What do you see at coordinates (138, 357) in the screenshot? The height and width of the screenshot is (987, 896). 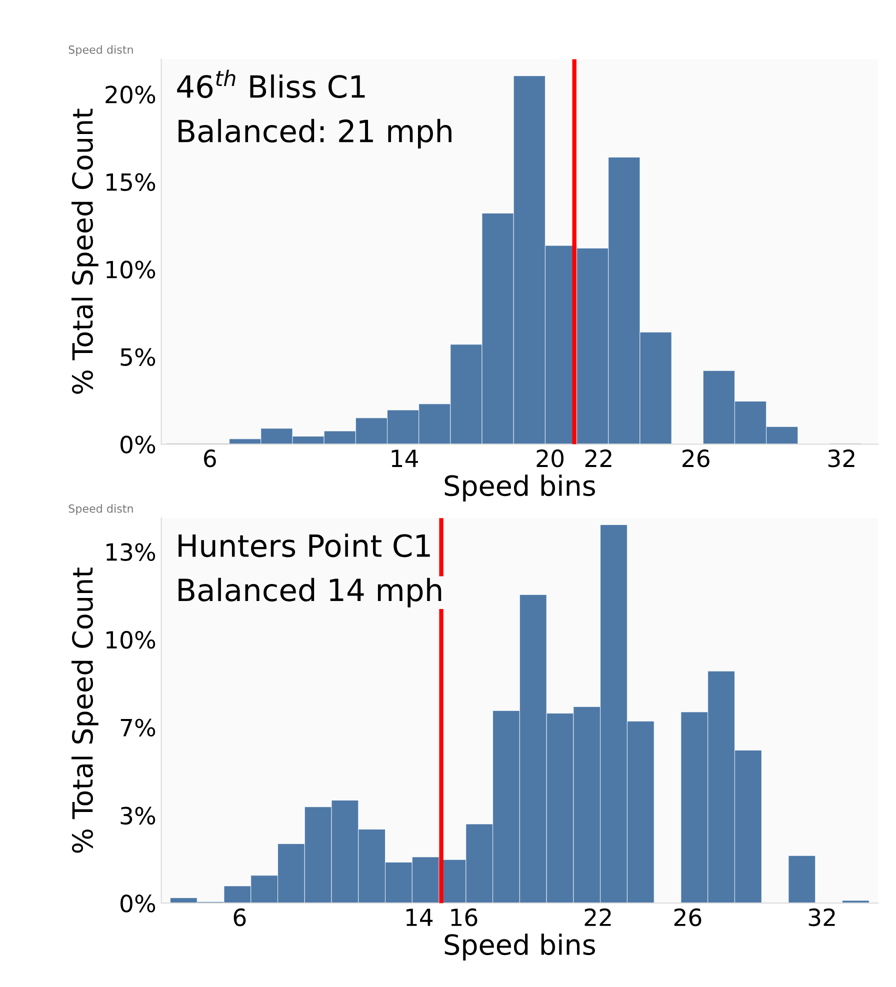 I see `y-tick-label: 5%` at bounding box center [138, 357].